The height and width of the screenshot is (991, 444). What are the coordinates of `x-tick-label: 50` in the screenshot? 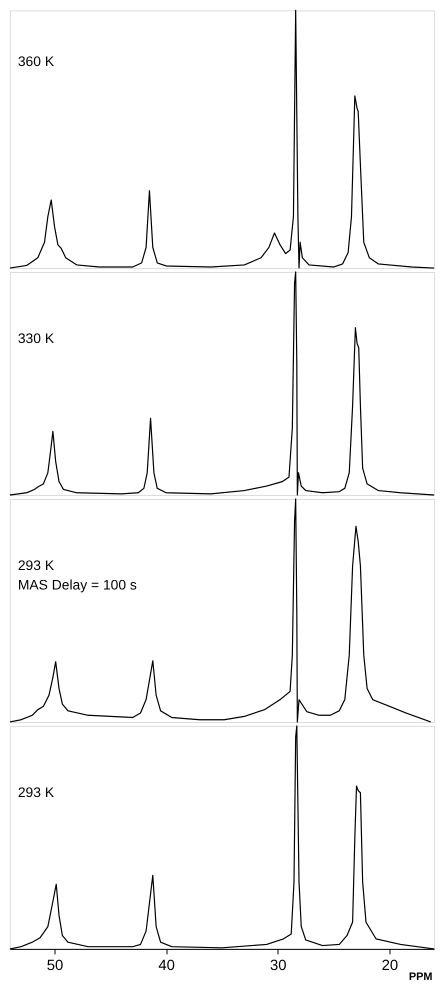 It's located at (55, 966).